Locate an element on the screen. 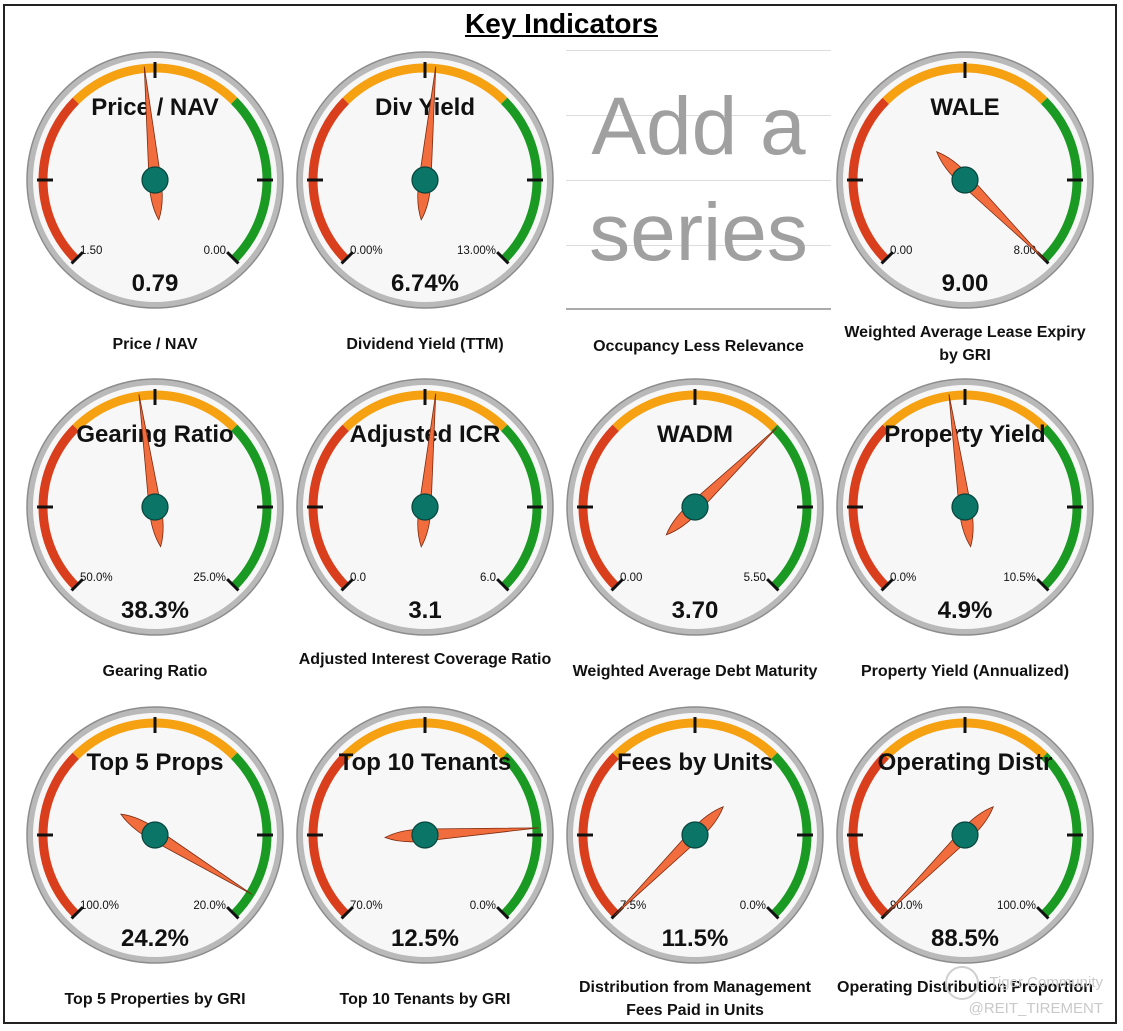 The width and height of the screenshot is (1123, 1031). gauge-min-label: 1.50 is located at coordinates (91, 251).